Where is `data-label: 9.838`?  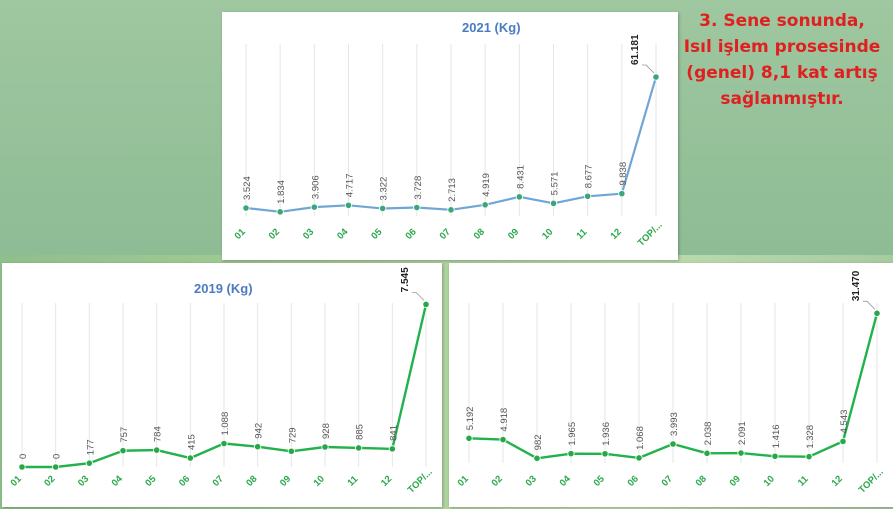
data-label: 9.838 is located at coordinates (623, 174).